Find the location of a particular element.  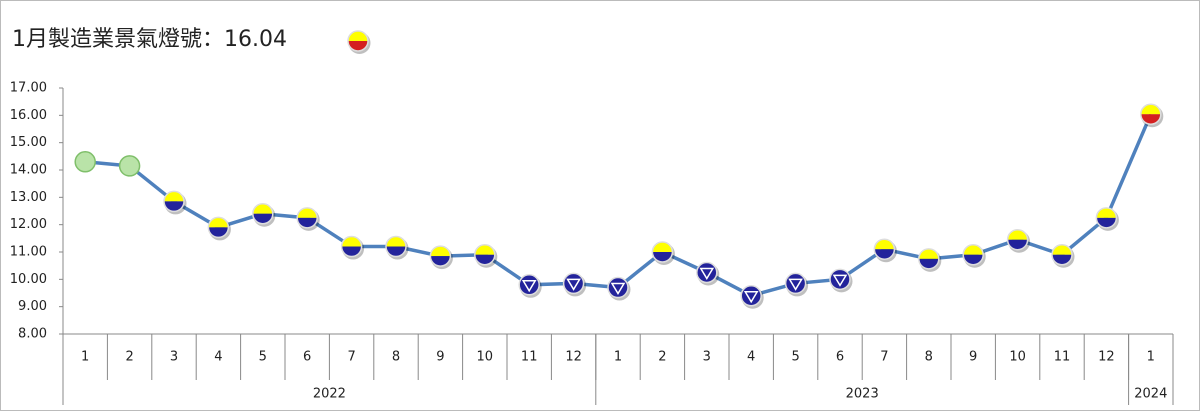

year-label: 2023 is located at coordinates (862, 394).